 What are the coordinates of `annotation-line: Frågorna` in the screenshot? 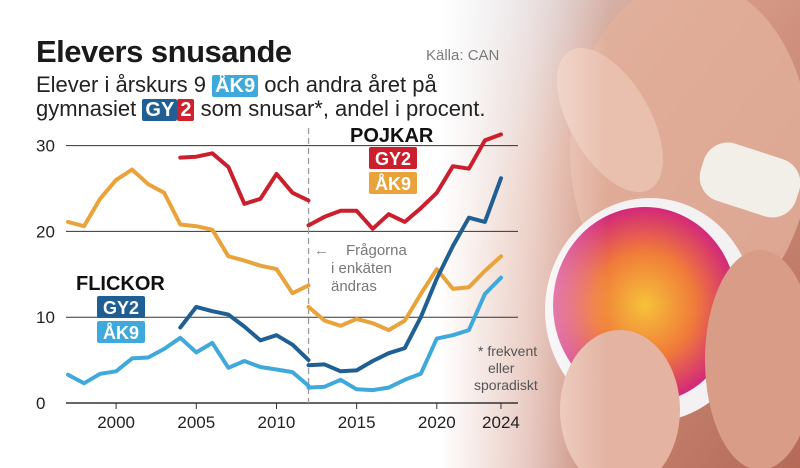 It's located at (377, 250).